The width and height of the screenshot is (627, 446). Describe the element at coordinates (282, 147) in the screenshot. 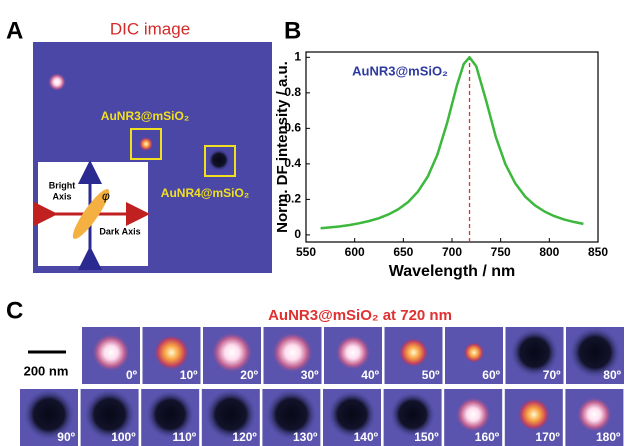

I see `y-axis-label: Norm. DF intensity / a.u.` at that location.